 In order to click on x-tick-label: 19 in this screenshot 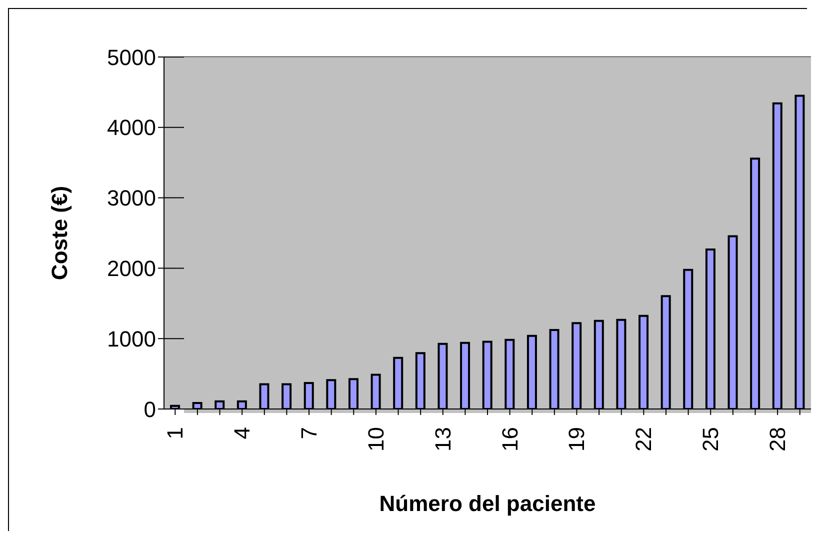, I will do `click(577, 439)`.